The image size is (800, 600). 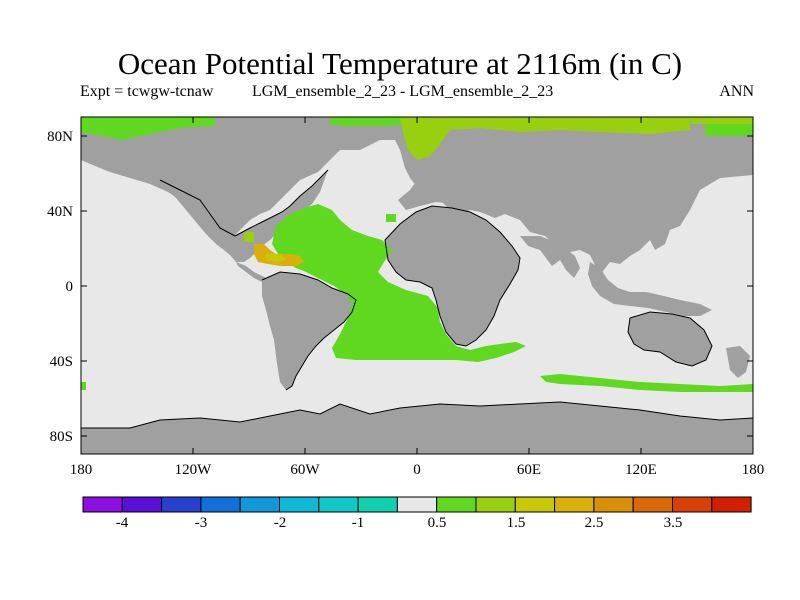 I want to click on land-new-zealand, so click(x=738, y=362).